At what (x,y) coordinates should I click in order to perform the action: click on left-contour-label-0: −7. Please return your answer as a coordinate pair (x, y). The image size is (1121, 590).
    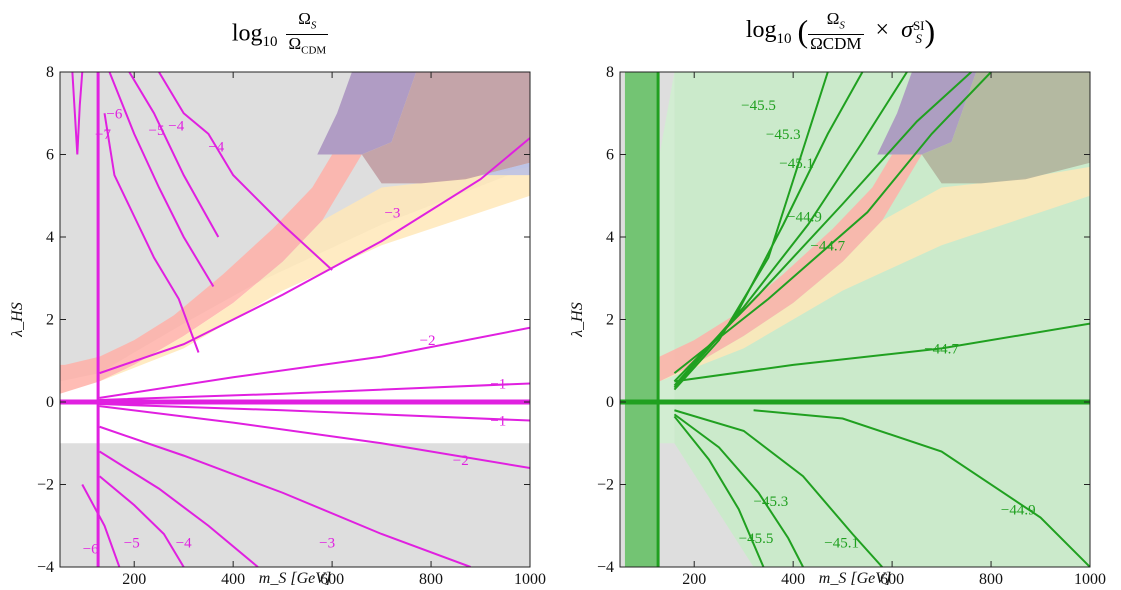
    Looking at the image, I should click on (103, 135).